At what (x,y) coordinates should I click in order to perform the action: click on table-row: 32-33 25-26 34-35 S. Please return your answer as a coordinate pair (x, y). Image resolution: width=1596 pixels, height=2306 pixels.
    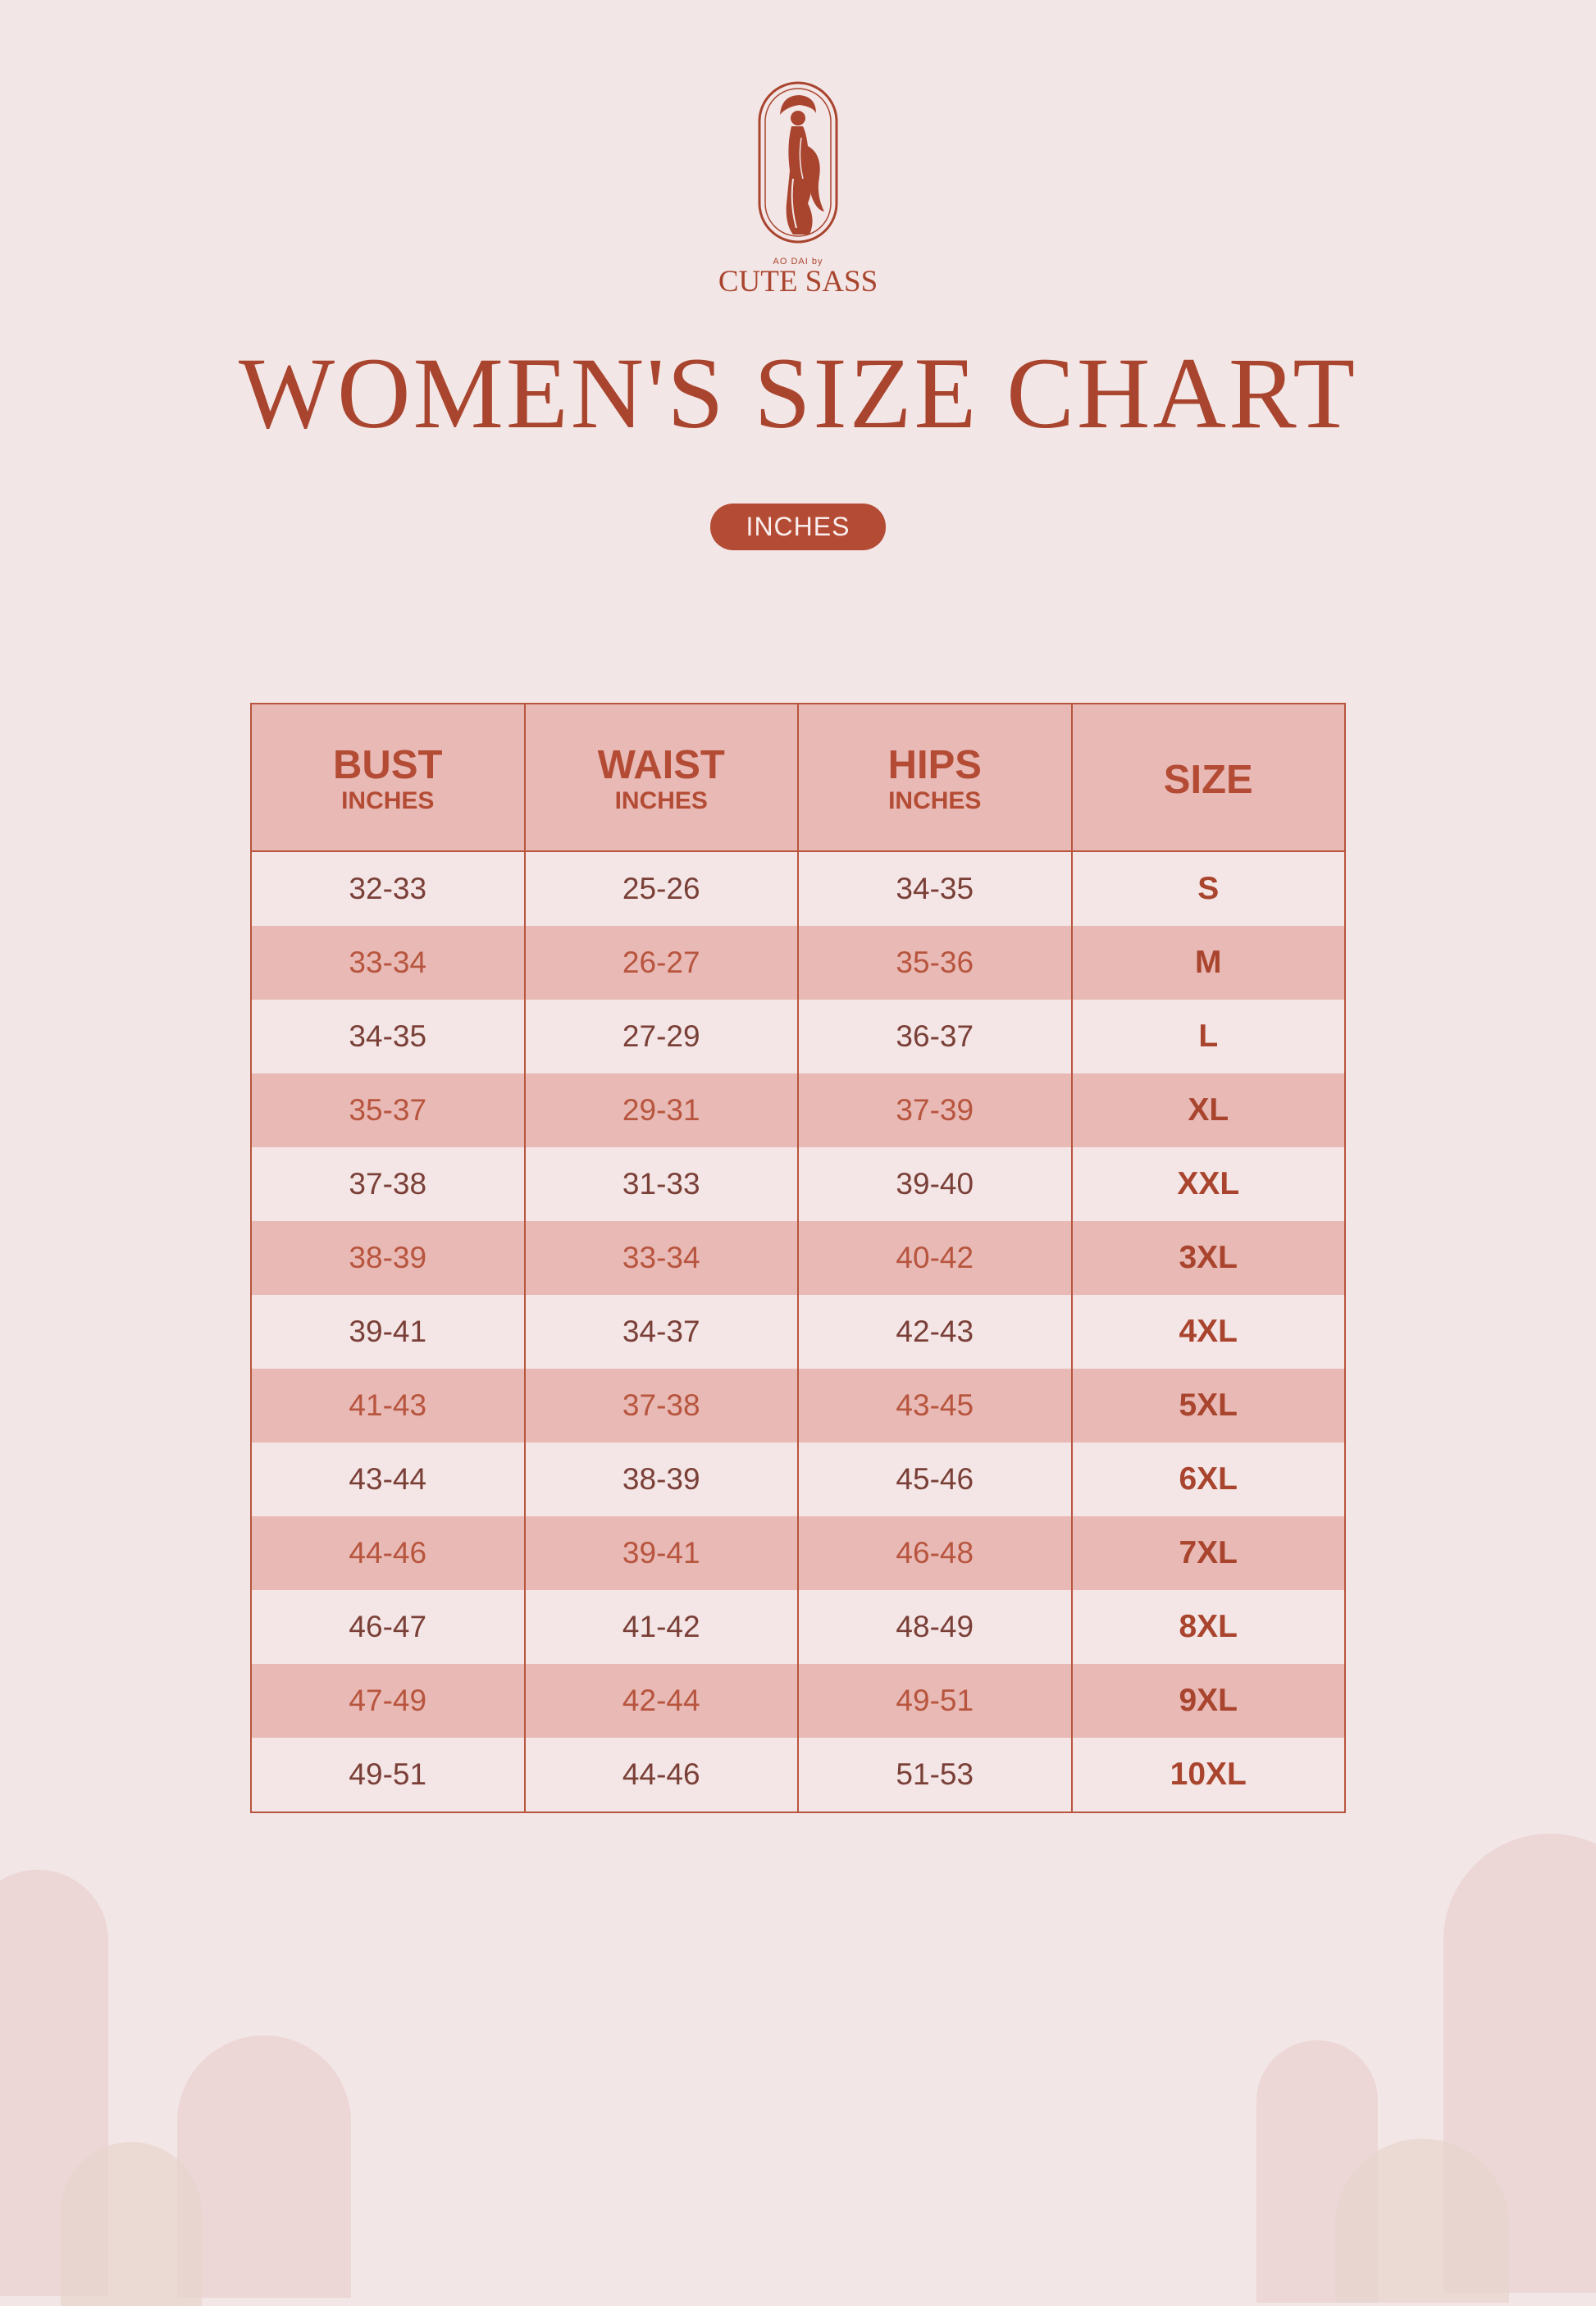
    Looking at the image, I should click on (798, 889).